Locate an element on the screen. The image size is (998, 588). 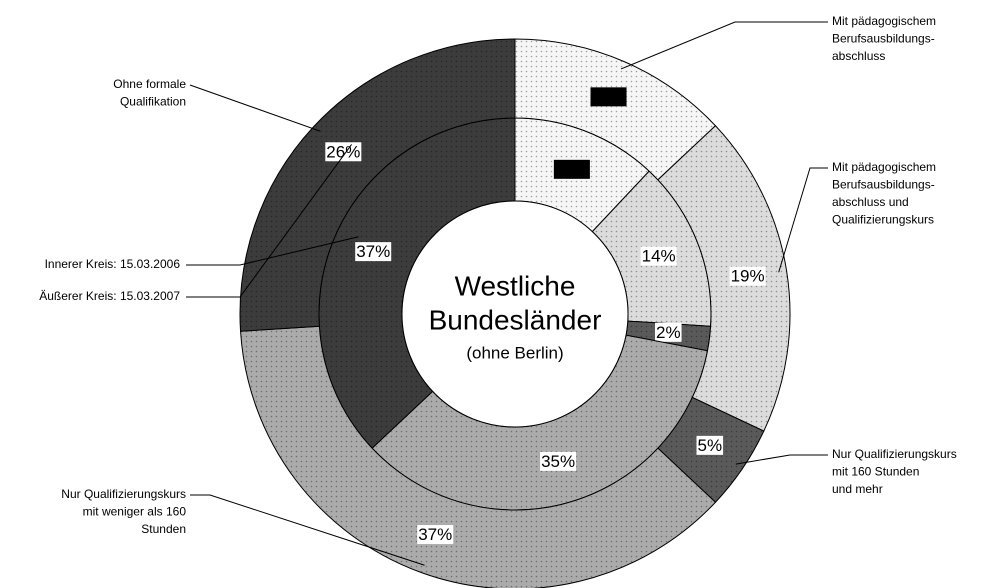
category-label: mit weniger als 160 is located at coordinates (135, 512).